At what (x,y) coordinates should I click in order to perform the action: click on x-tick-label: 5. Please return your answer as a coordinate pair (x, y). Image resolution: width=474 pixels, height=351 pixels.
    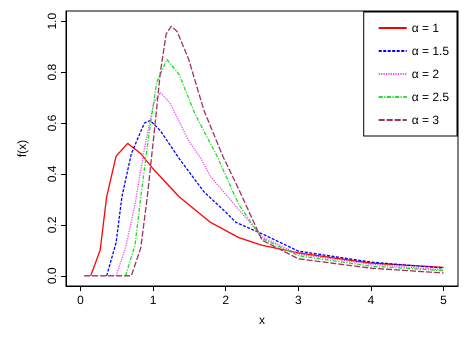
    Looking at the image, I should click on (444, 300).